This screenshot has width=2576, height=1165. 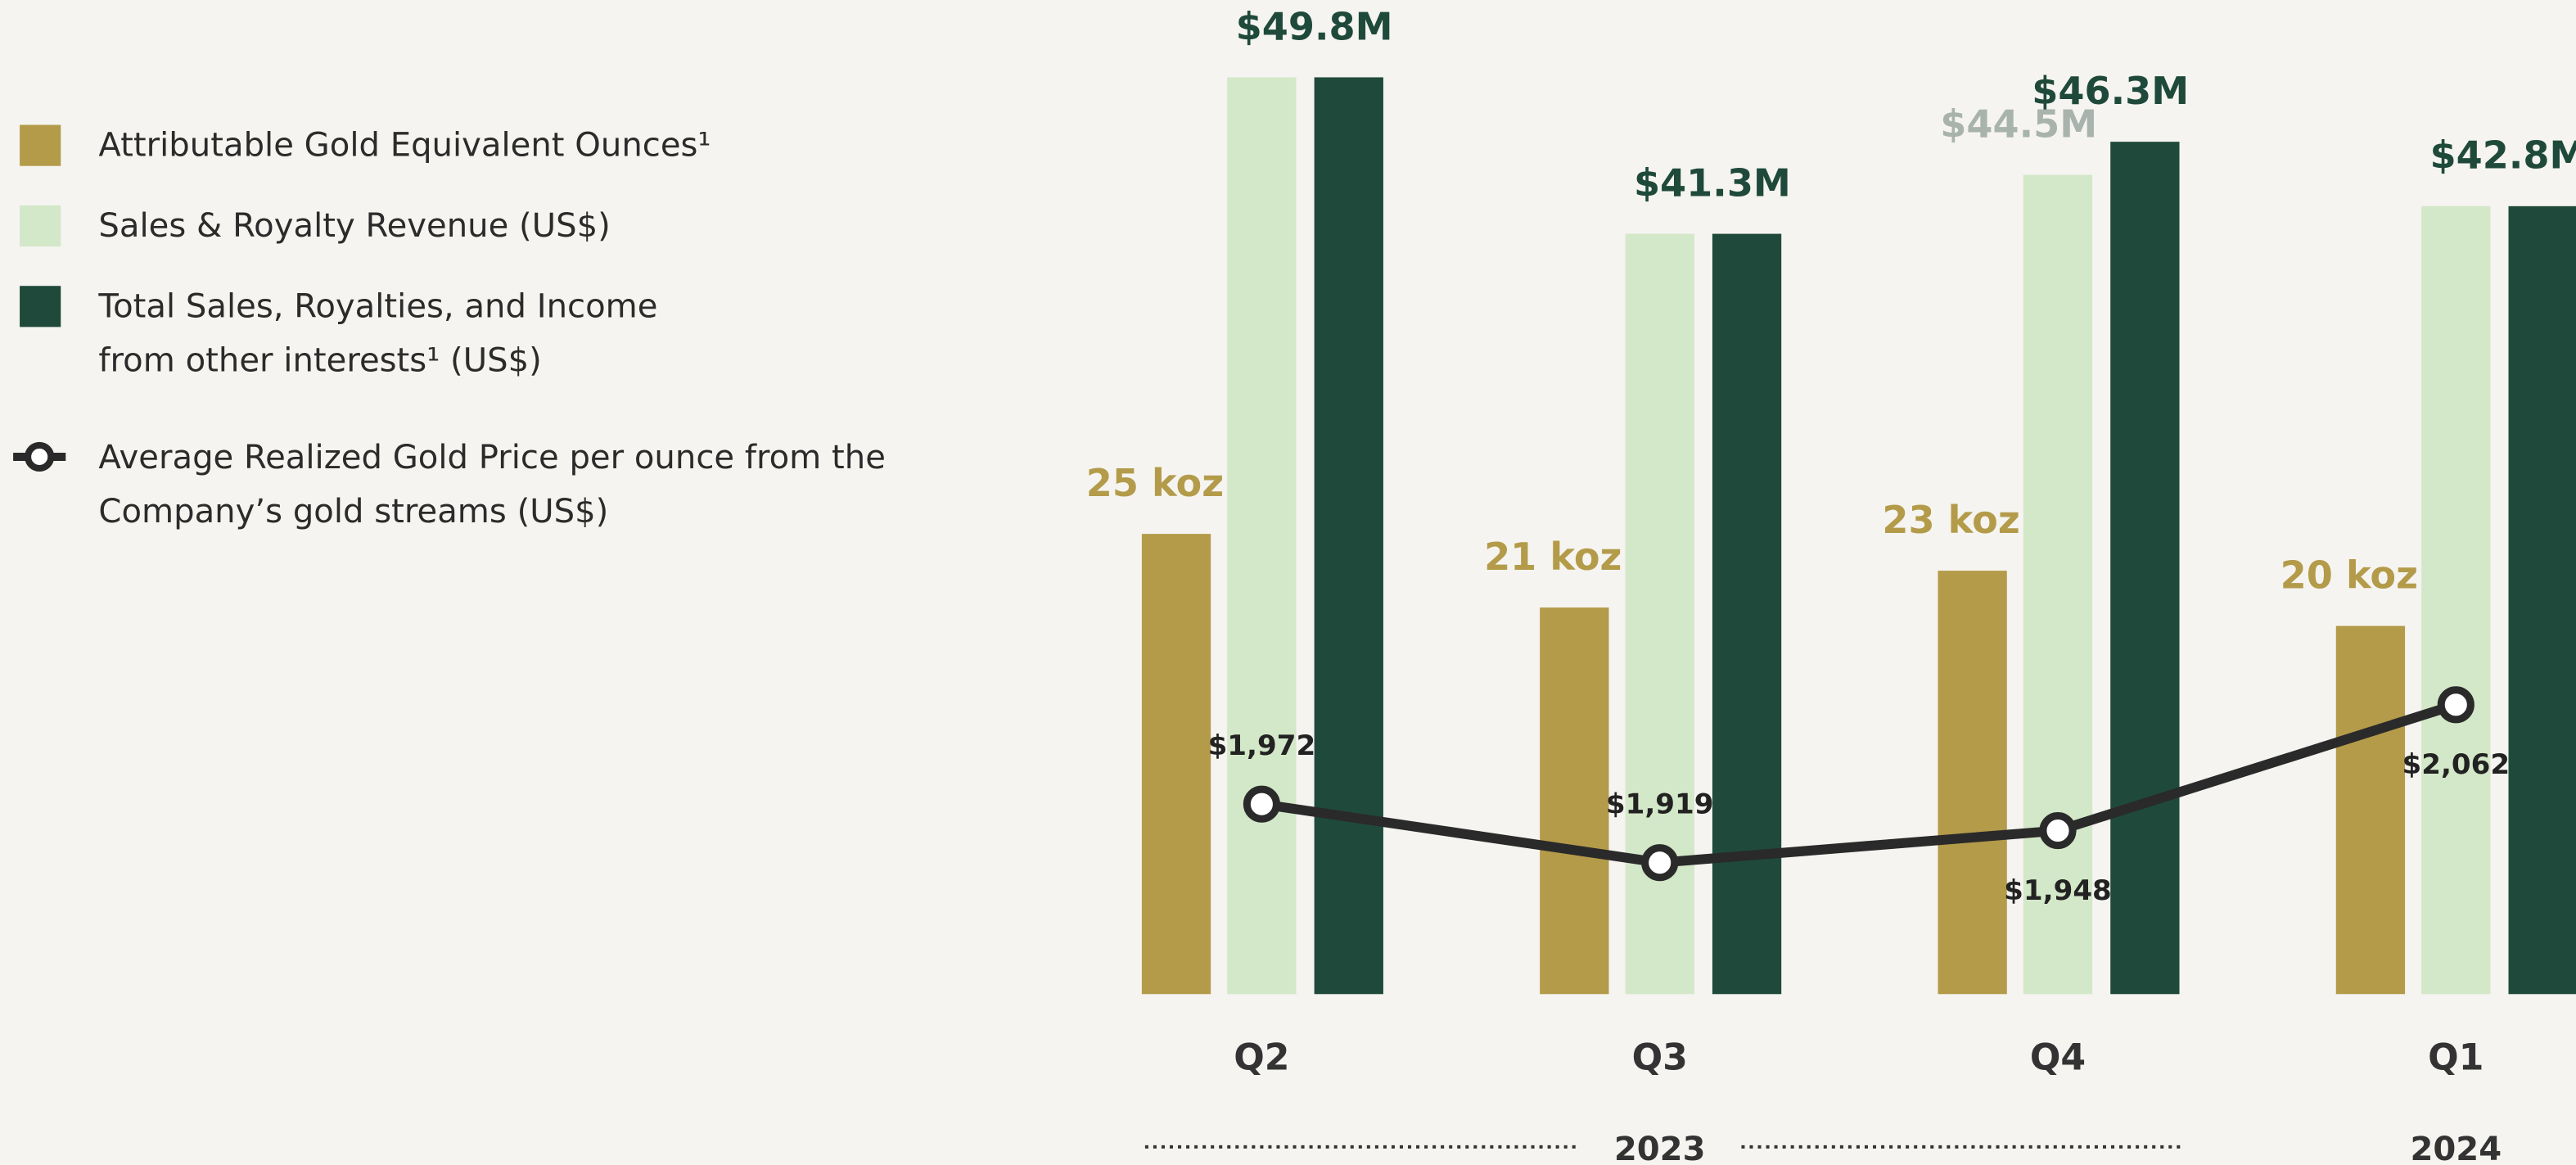 I want to click on value-label: $42.8M, so click(x=2503, y=155).